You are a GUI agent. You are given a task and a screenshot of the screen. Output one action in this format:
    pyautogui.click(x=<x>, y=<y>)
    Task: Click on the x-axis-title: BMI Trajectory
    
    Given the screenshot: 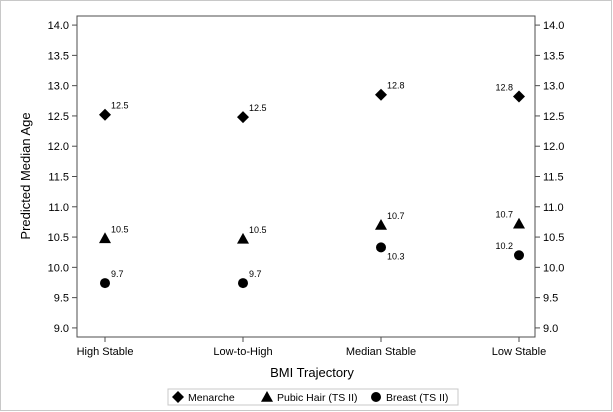 What is the action you would take?
    pyautogui.click(x=312, y=372)
    